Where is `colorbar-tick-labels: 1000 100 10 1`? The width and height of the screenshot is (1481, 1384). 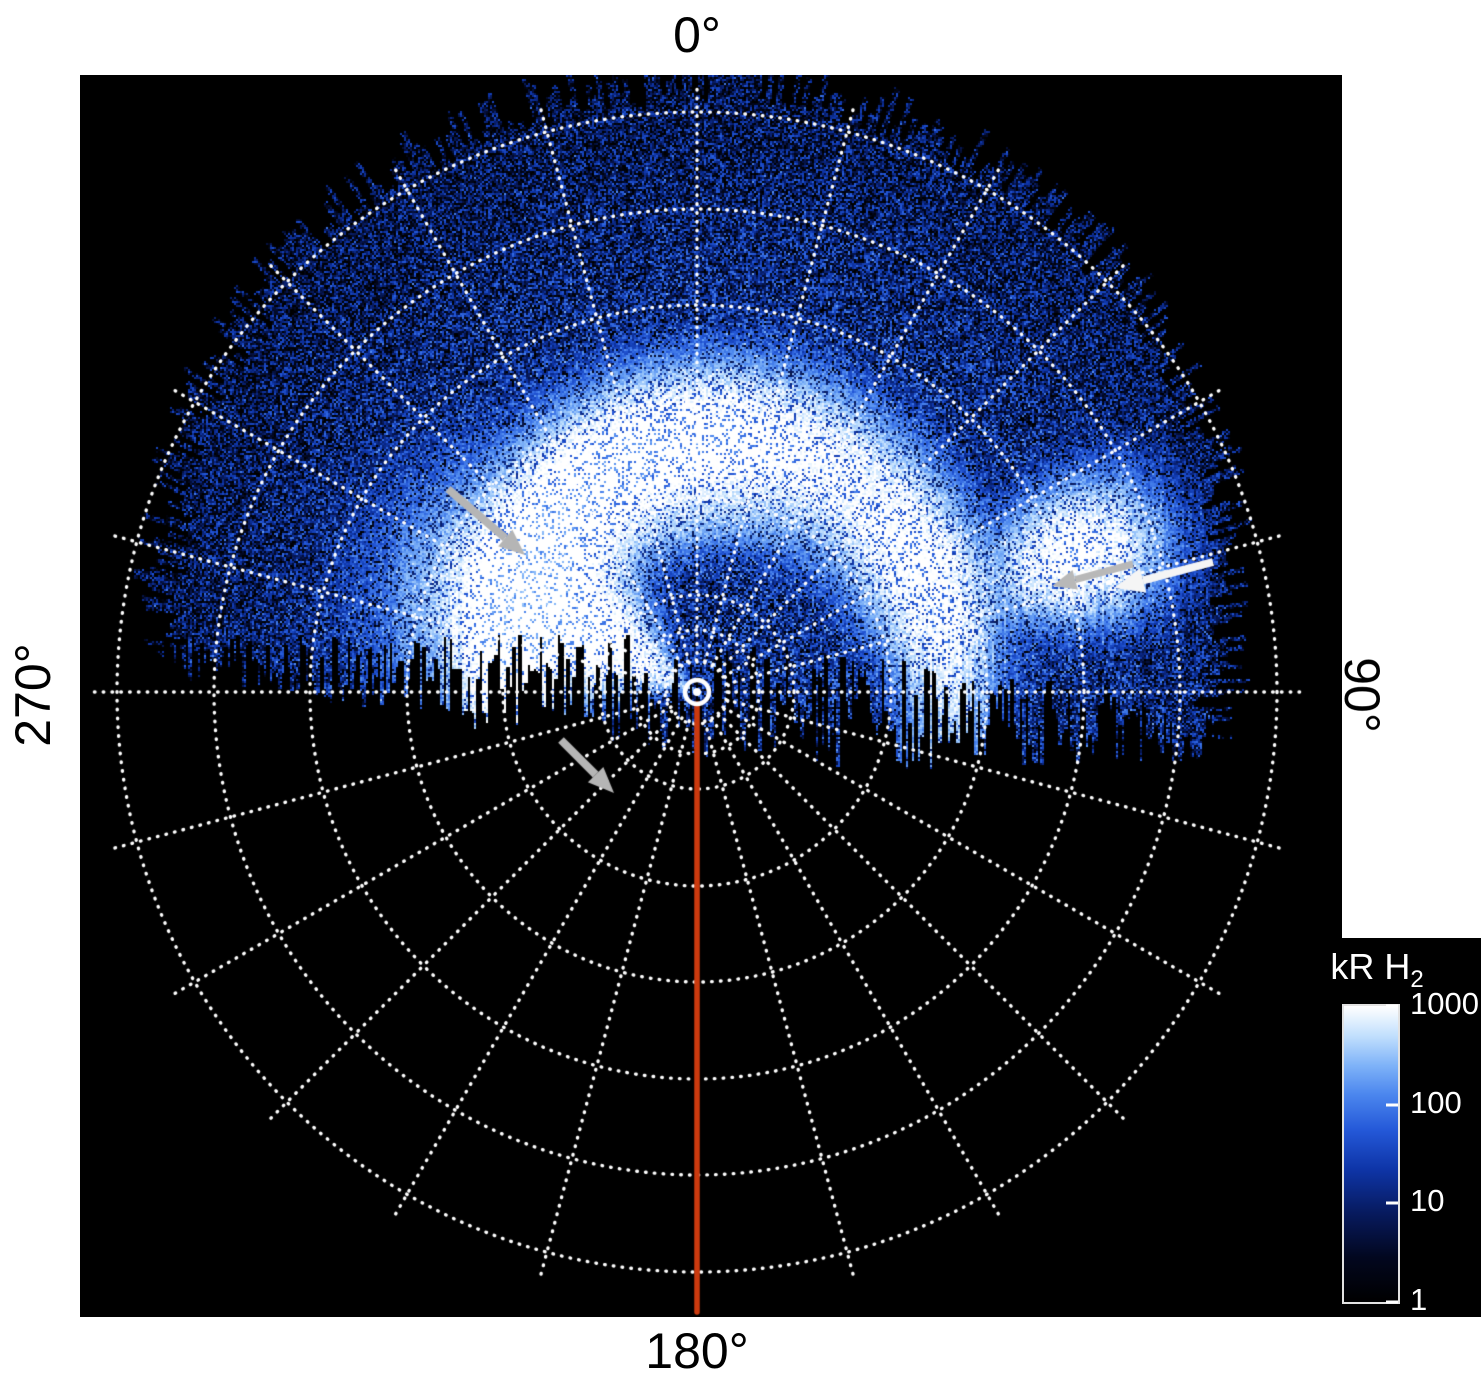 colorbar-tick-labels: 1000 100 10 1 is located at coordinates (1445, 1151).